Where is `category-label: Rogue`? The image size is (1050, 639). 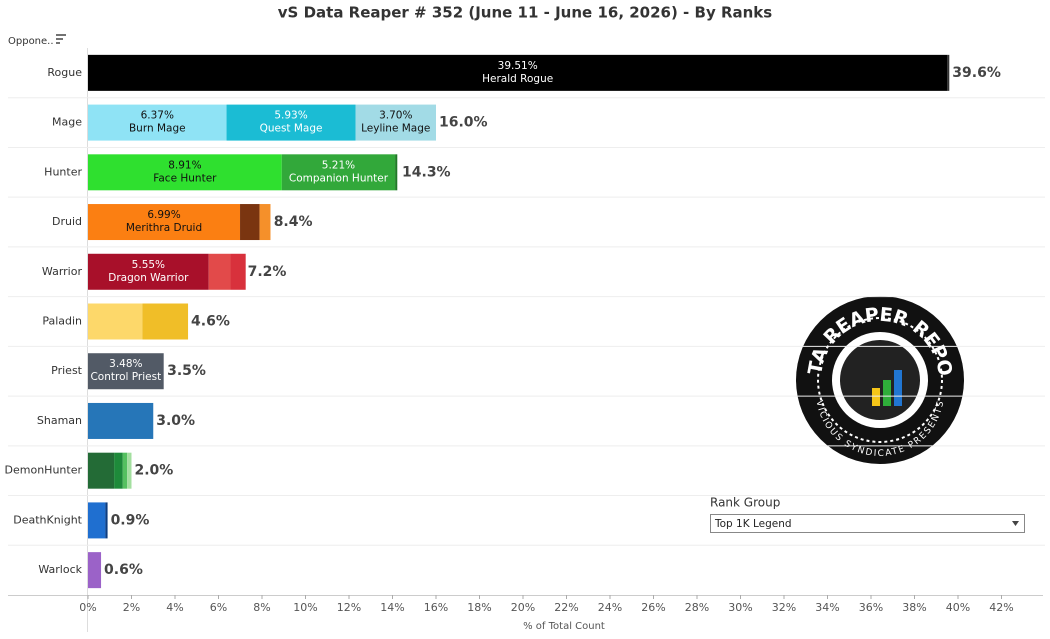
category-label: Rogue is located at coordinates (64, 72).